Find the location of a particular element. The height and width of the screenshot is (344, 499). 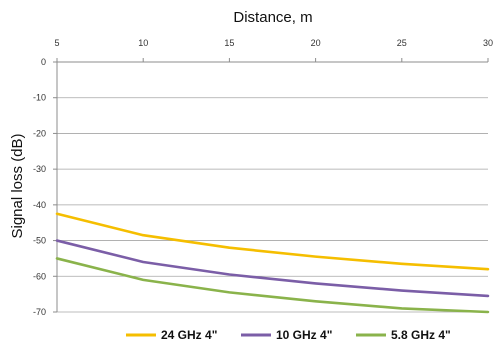

legend-label-0: 24 GHz 4" is located at coordinates (189, 335).